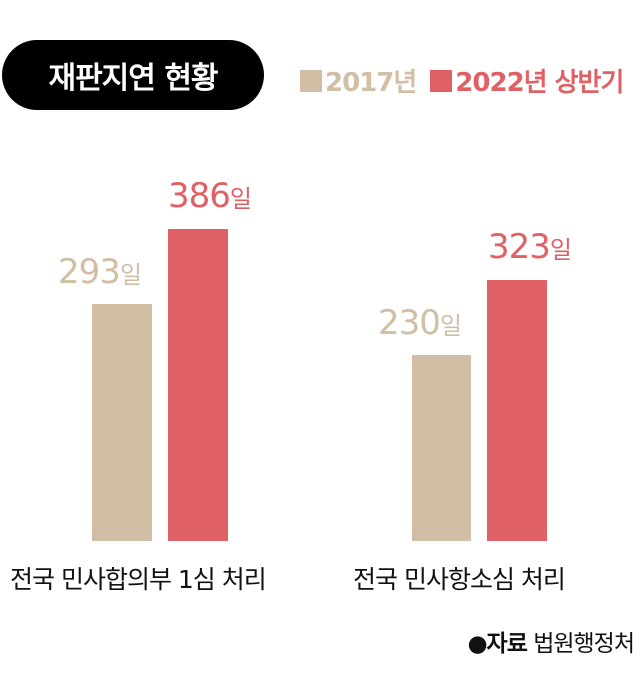 The image size is (640, 686). What do you see at coordinates (441, 448) in the screenshot?
I see `bar-g2-2017` at bounding box center [441, 448].